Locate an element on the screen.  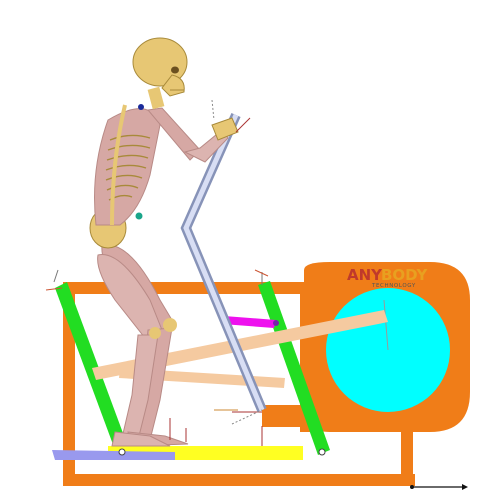
torso is located at coordinates (127, 167).